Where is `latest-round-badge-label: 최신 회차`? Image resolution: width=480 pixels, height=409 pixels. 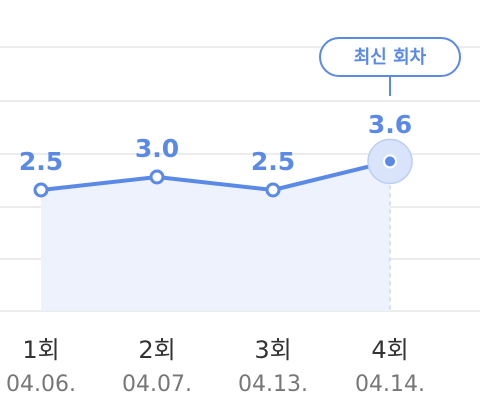
latest-round-badge-label: 최신 회차 is located at coordinates (390, 57).